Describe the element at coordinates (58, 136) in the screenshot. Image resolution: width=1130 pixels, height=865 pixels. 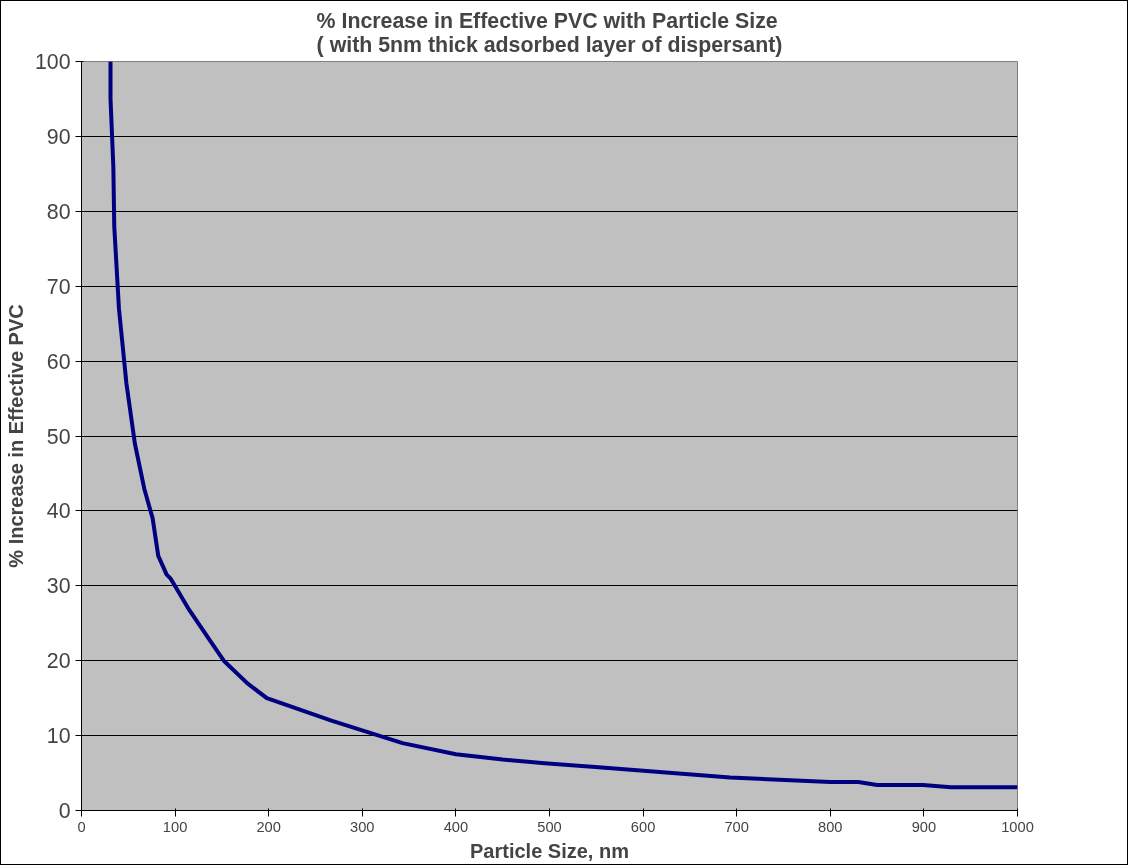
I see `y-tick-label: 90` at that location.